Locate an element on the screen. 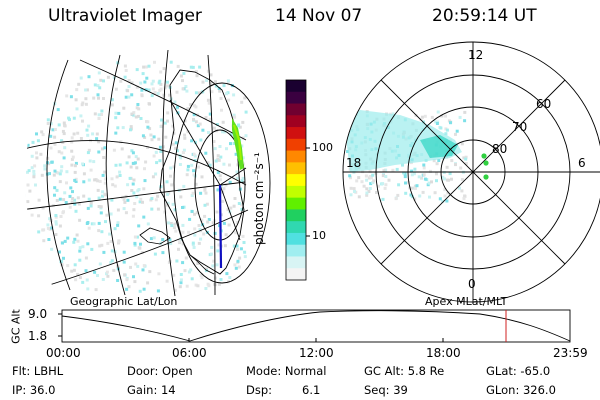 Image resolution: width=600 pixels, height=400 pixels. colorbar-unit-label: photon cm⁻²s⁻¹ is located at coordinates (259, 198).